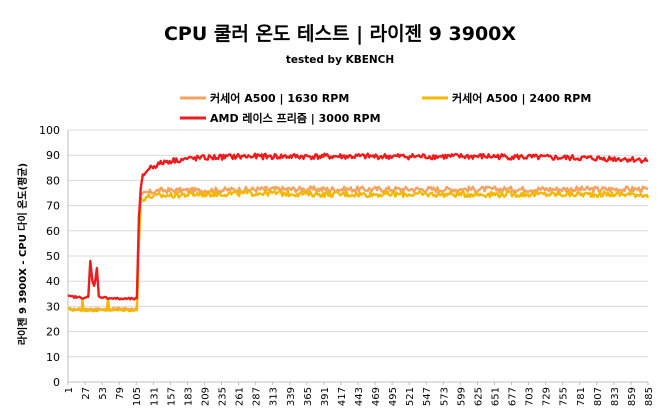  I want to click on x-tick-label: 495, so click(393, 396).